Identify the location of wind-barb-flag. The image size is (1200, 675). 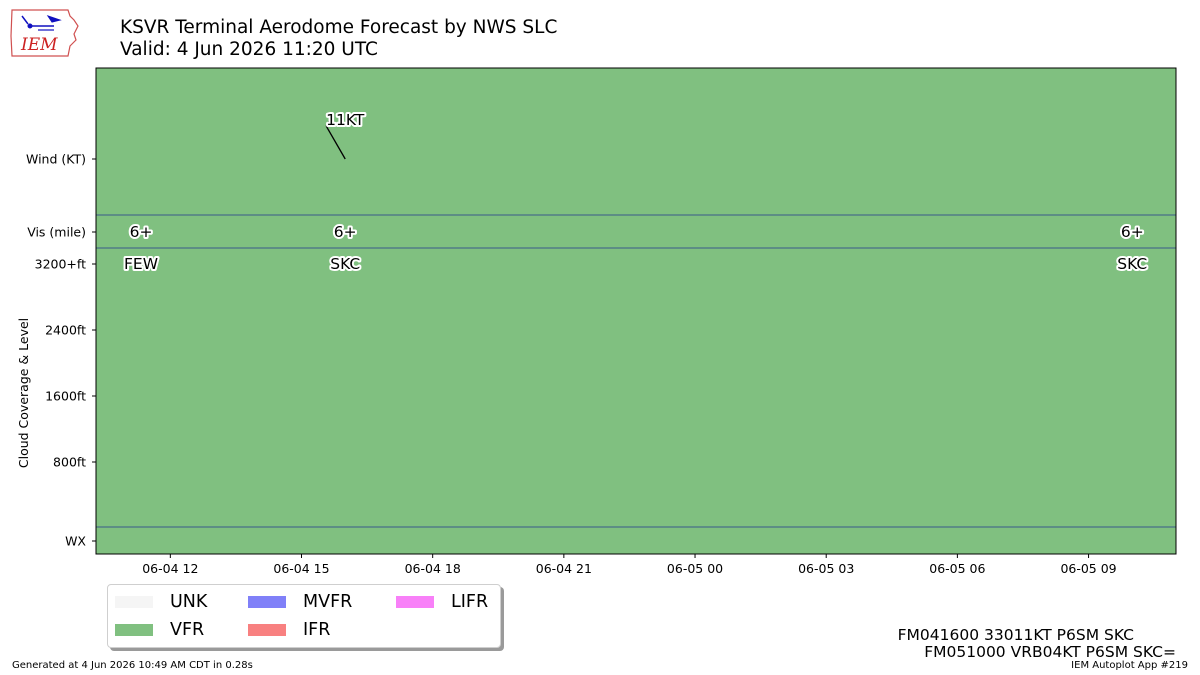
(329, 121).